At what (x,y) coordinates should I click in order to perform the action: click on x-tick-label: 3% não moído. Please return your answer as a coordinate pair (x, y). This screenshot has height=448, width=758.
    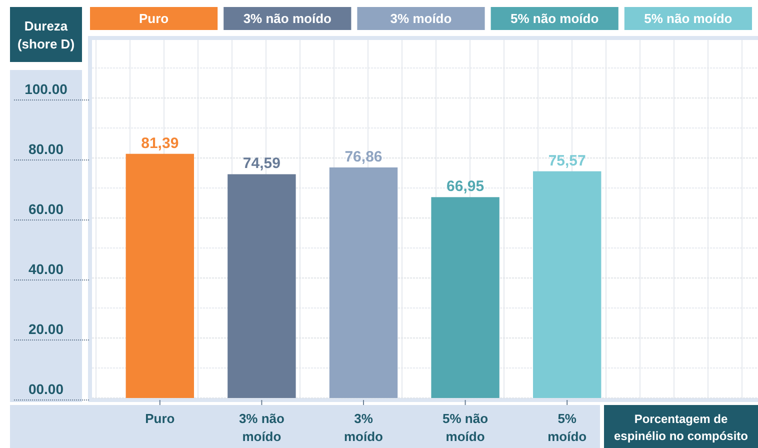
    Looking at the image, I should click on (261, 427).